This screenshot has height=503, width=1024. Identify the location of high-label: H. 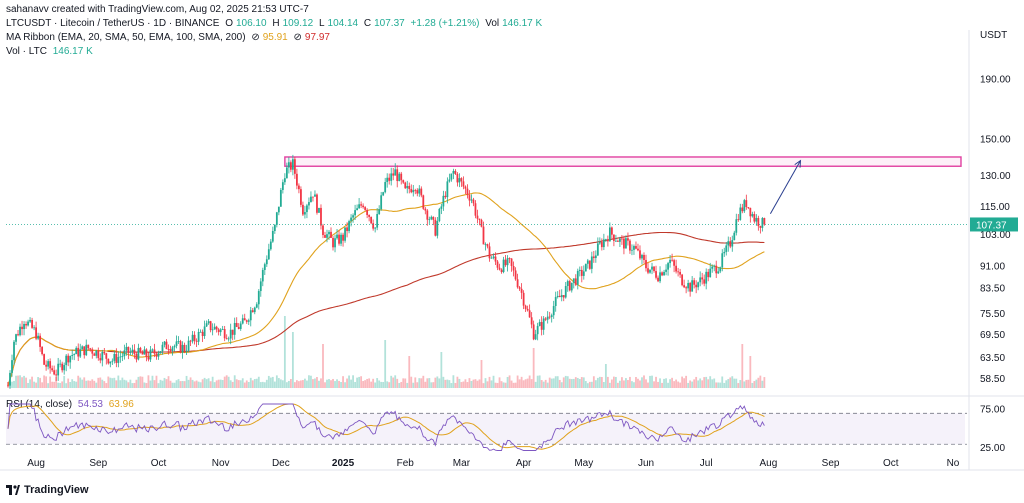
(276, 23).